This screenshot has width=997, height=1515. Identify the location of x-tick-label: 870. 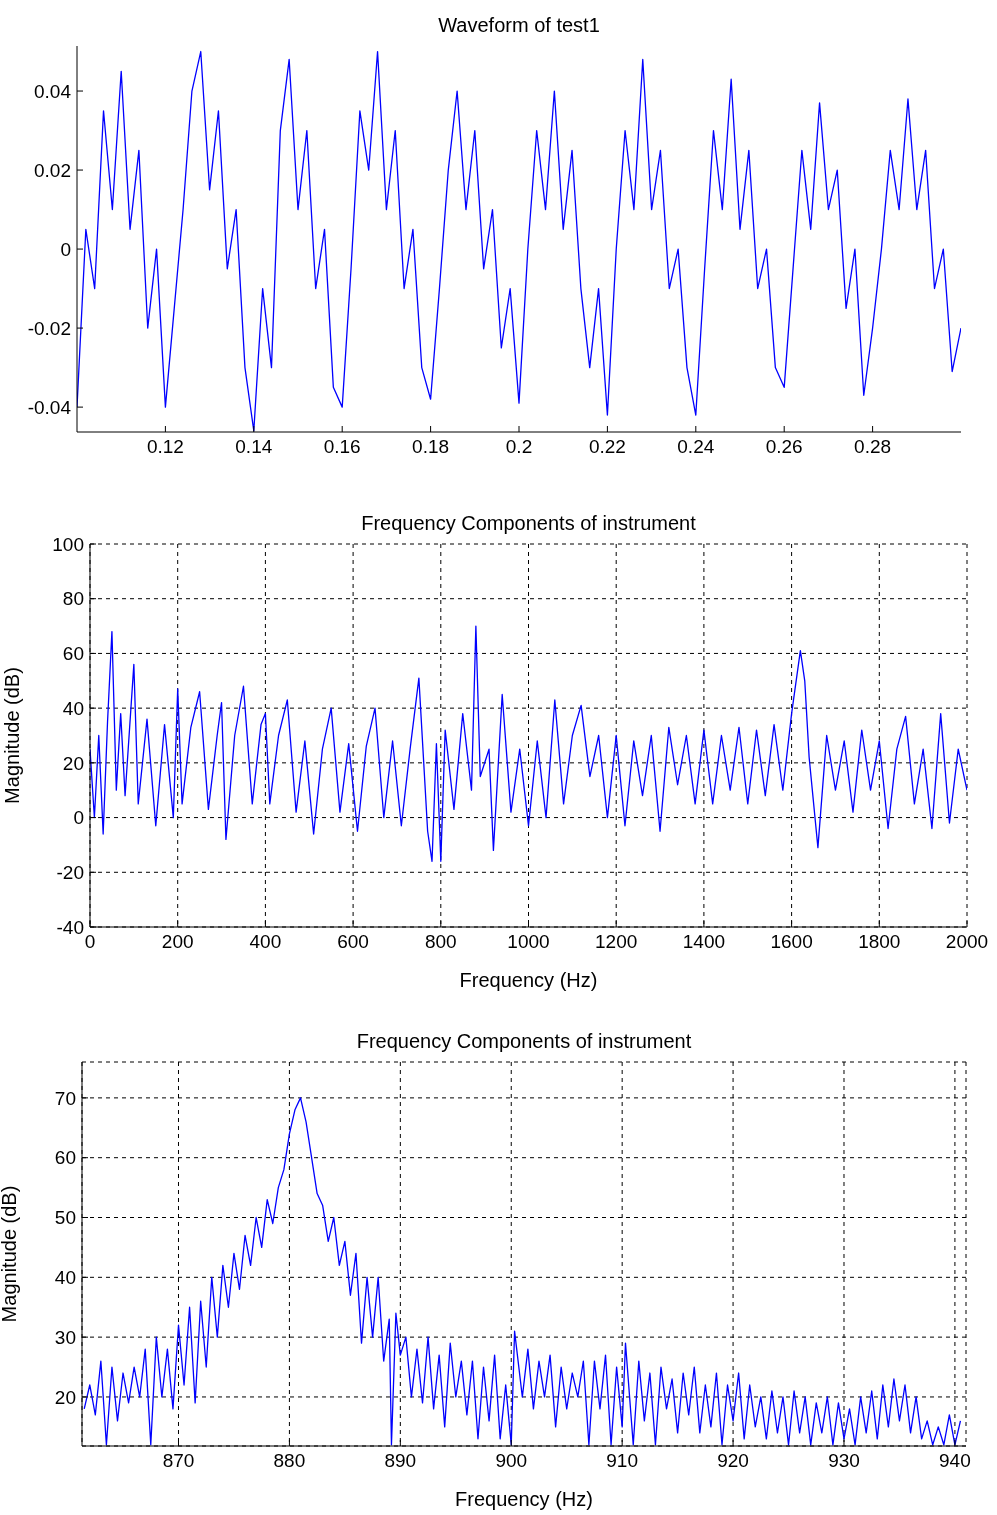
(178, 1461).